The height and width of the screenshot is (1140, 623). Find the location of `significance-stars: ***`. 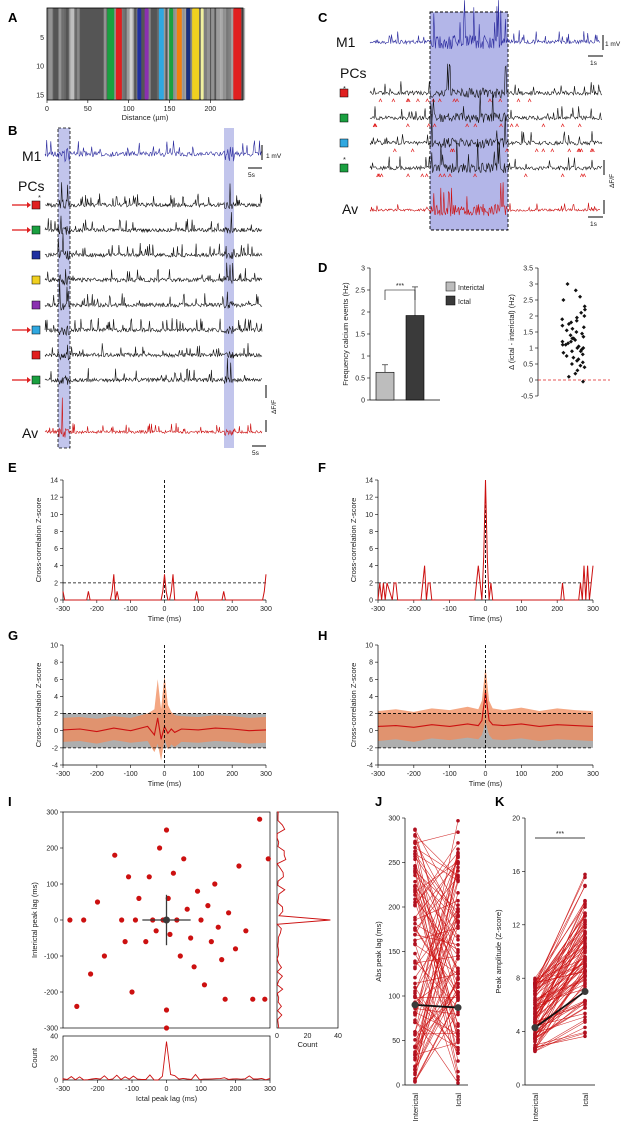

significance-stars: *** is located at coordinates (400, 286).